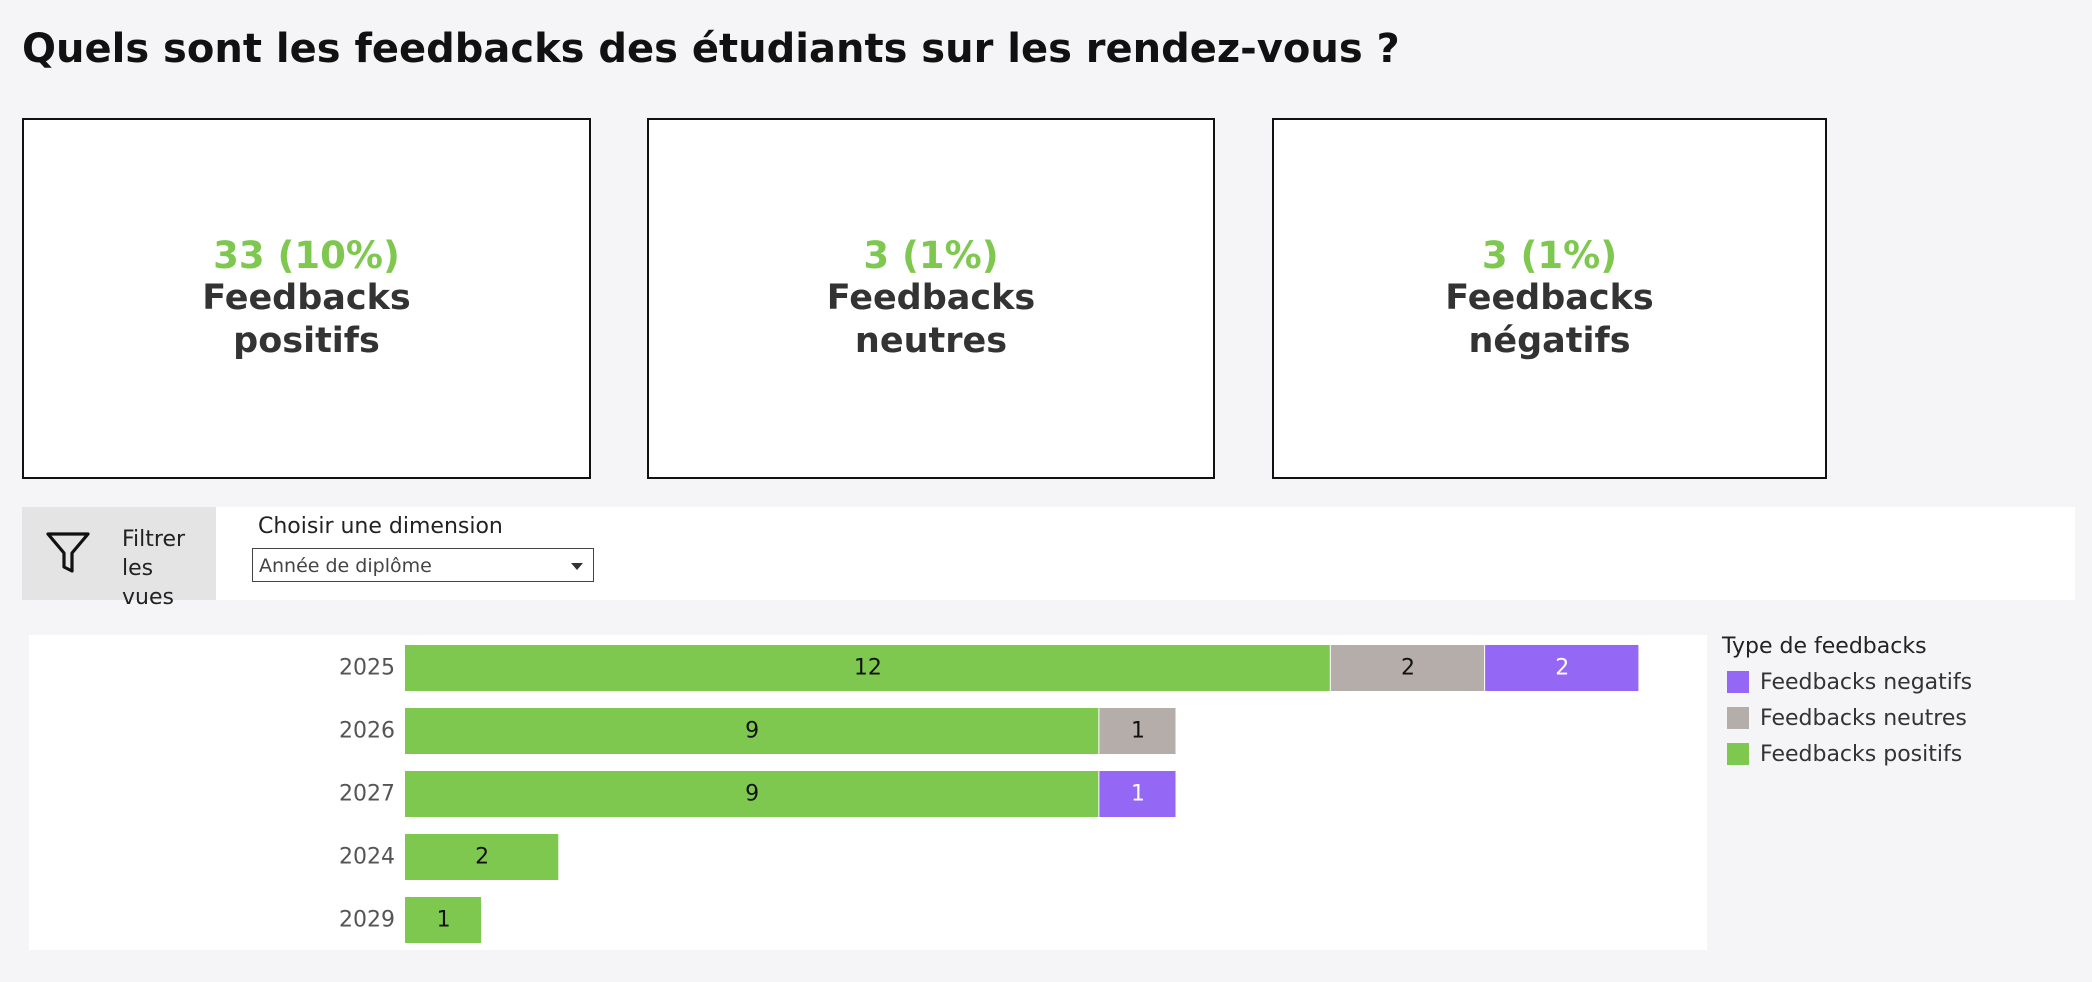 The width and height of the screenshot is (2092, 982). What do you see at coordinates (367, 920) in the screenshot?
I see `y-tick-label: 2029` at bounding box center [367, 920].